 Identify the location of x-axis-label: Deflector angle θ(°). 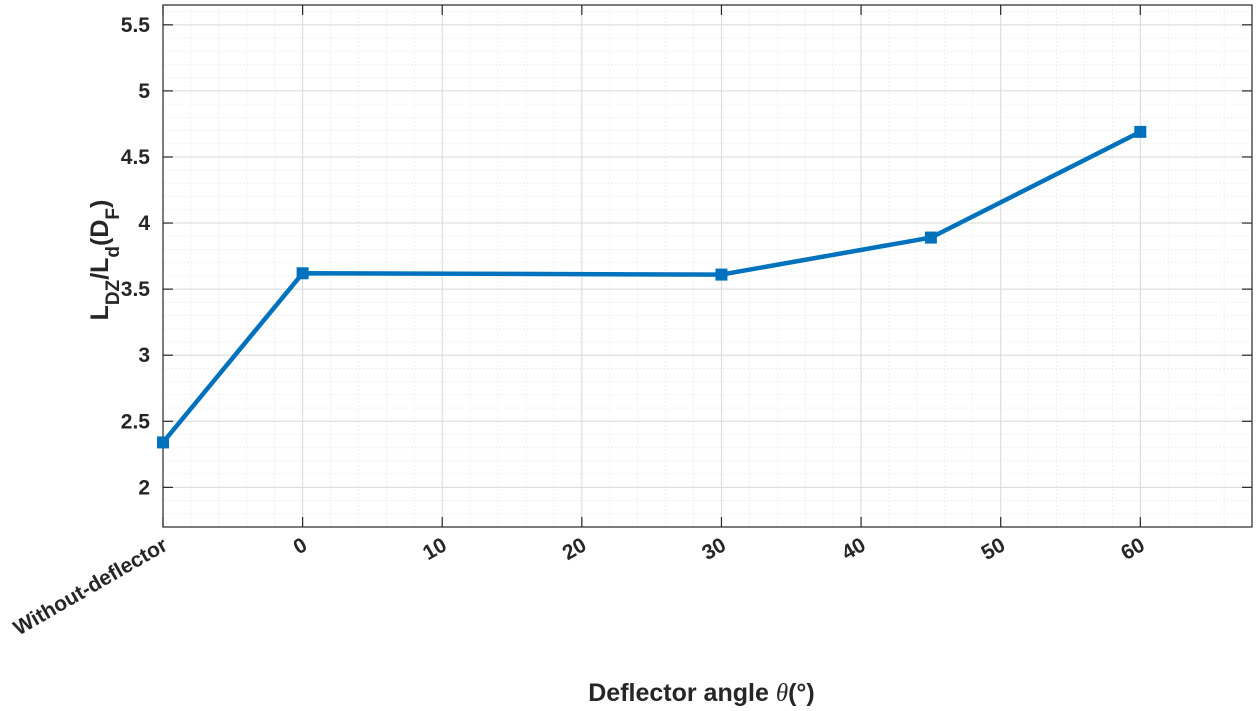
(701, 693).